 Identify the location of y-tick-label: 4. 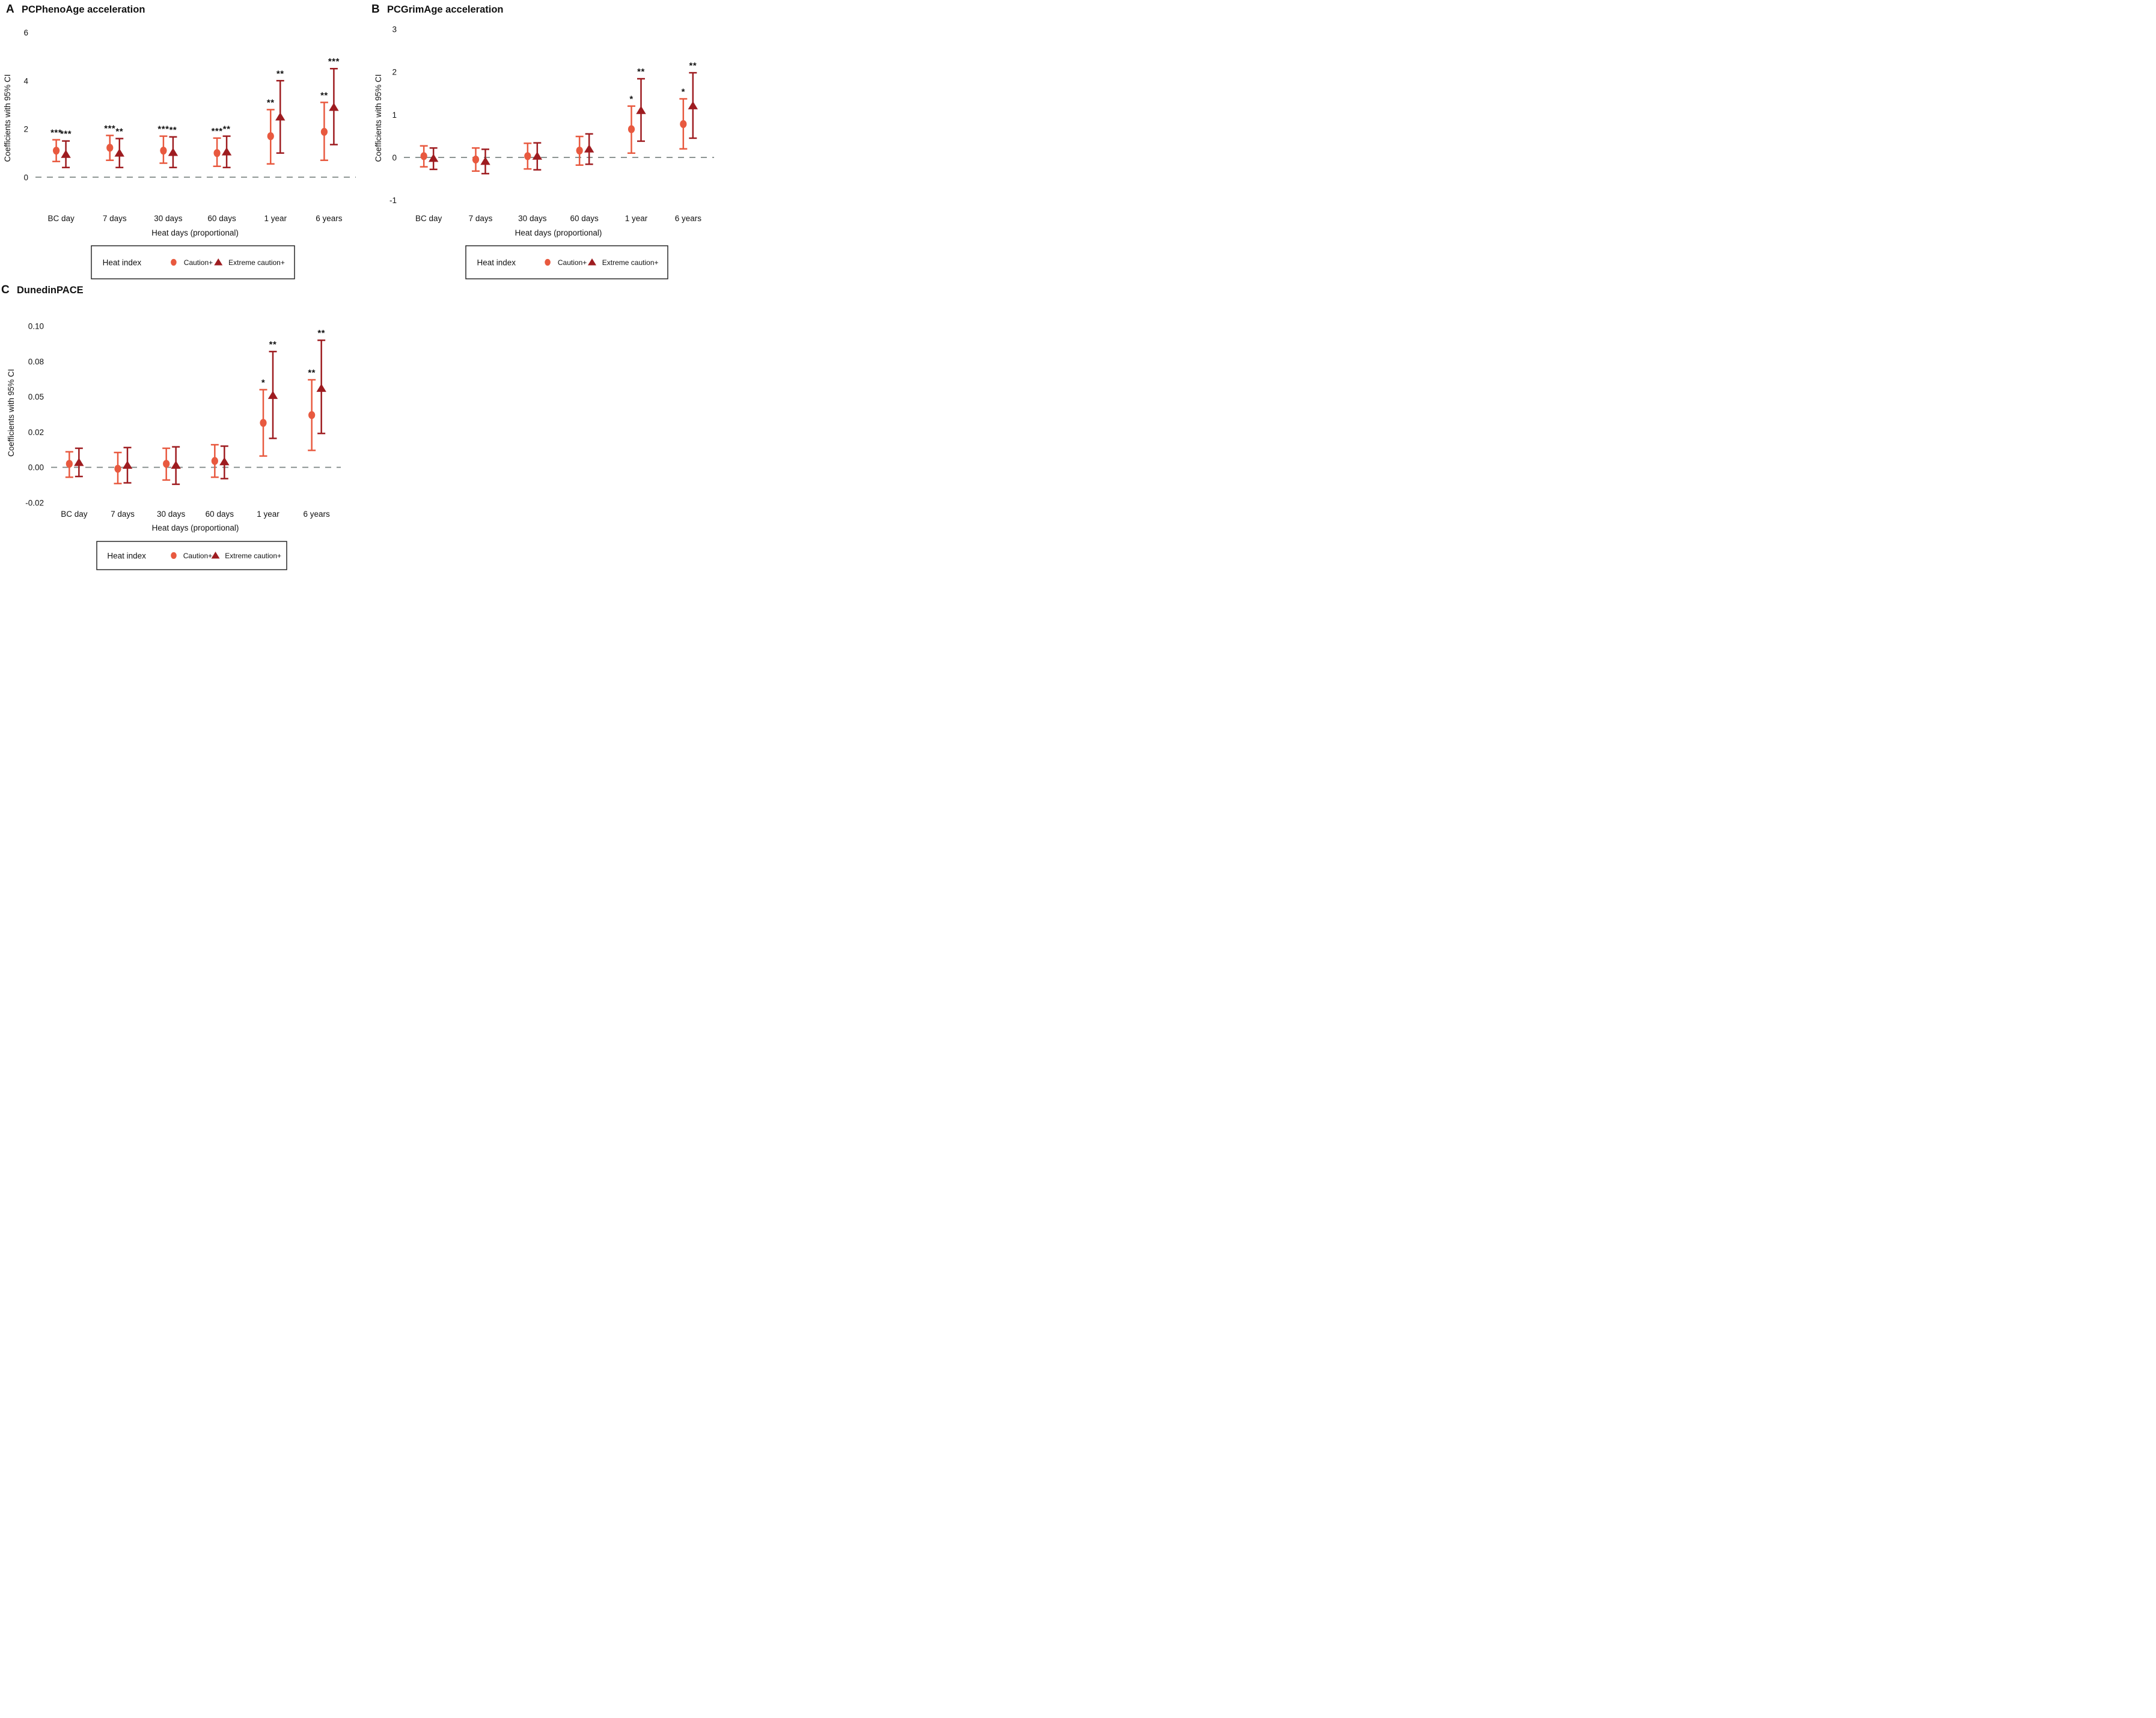
(25, 81).